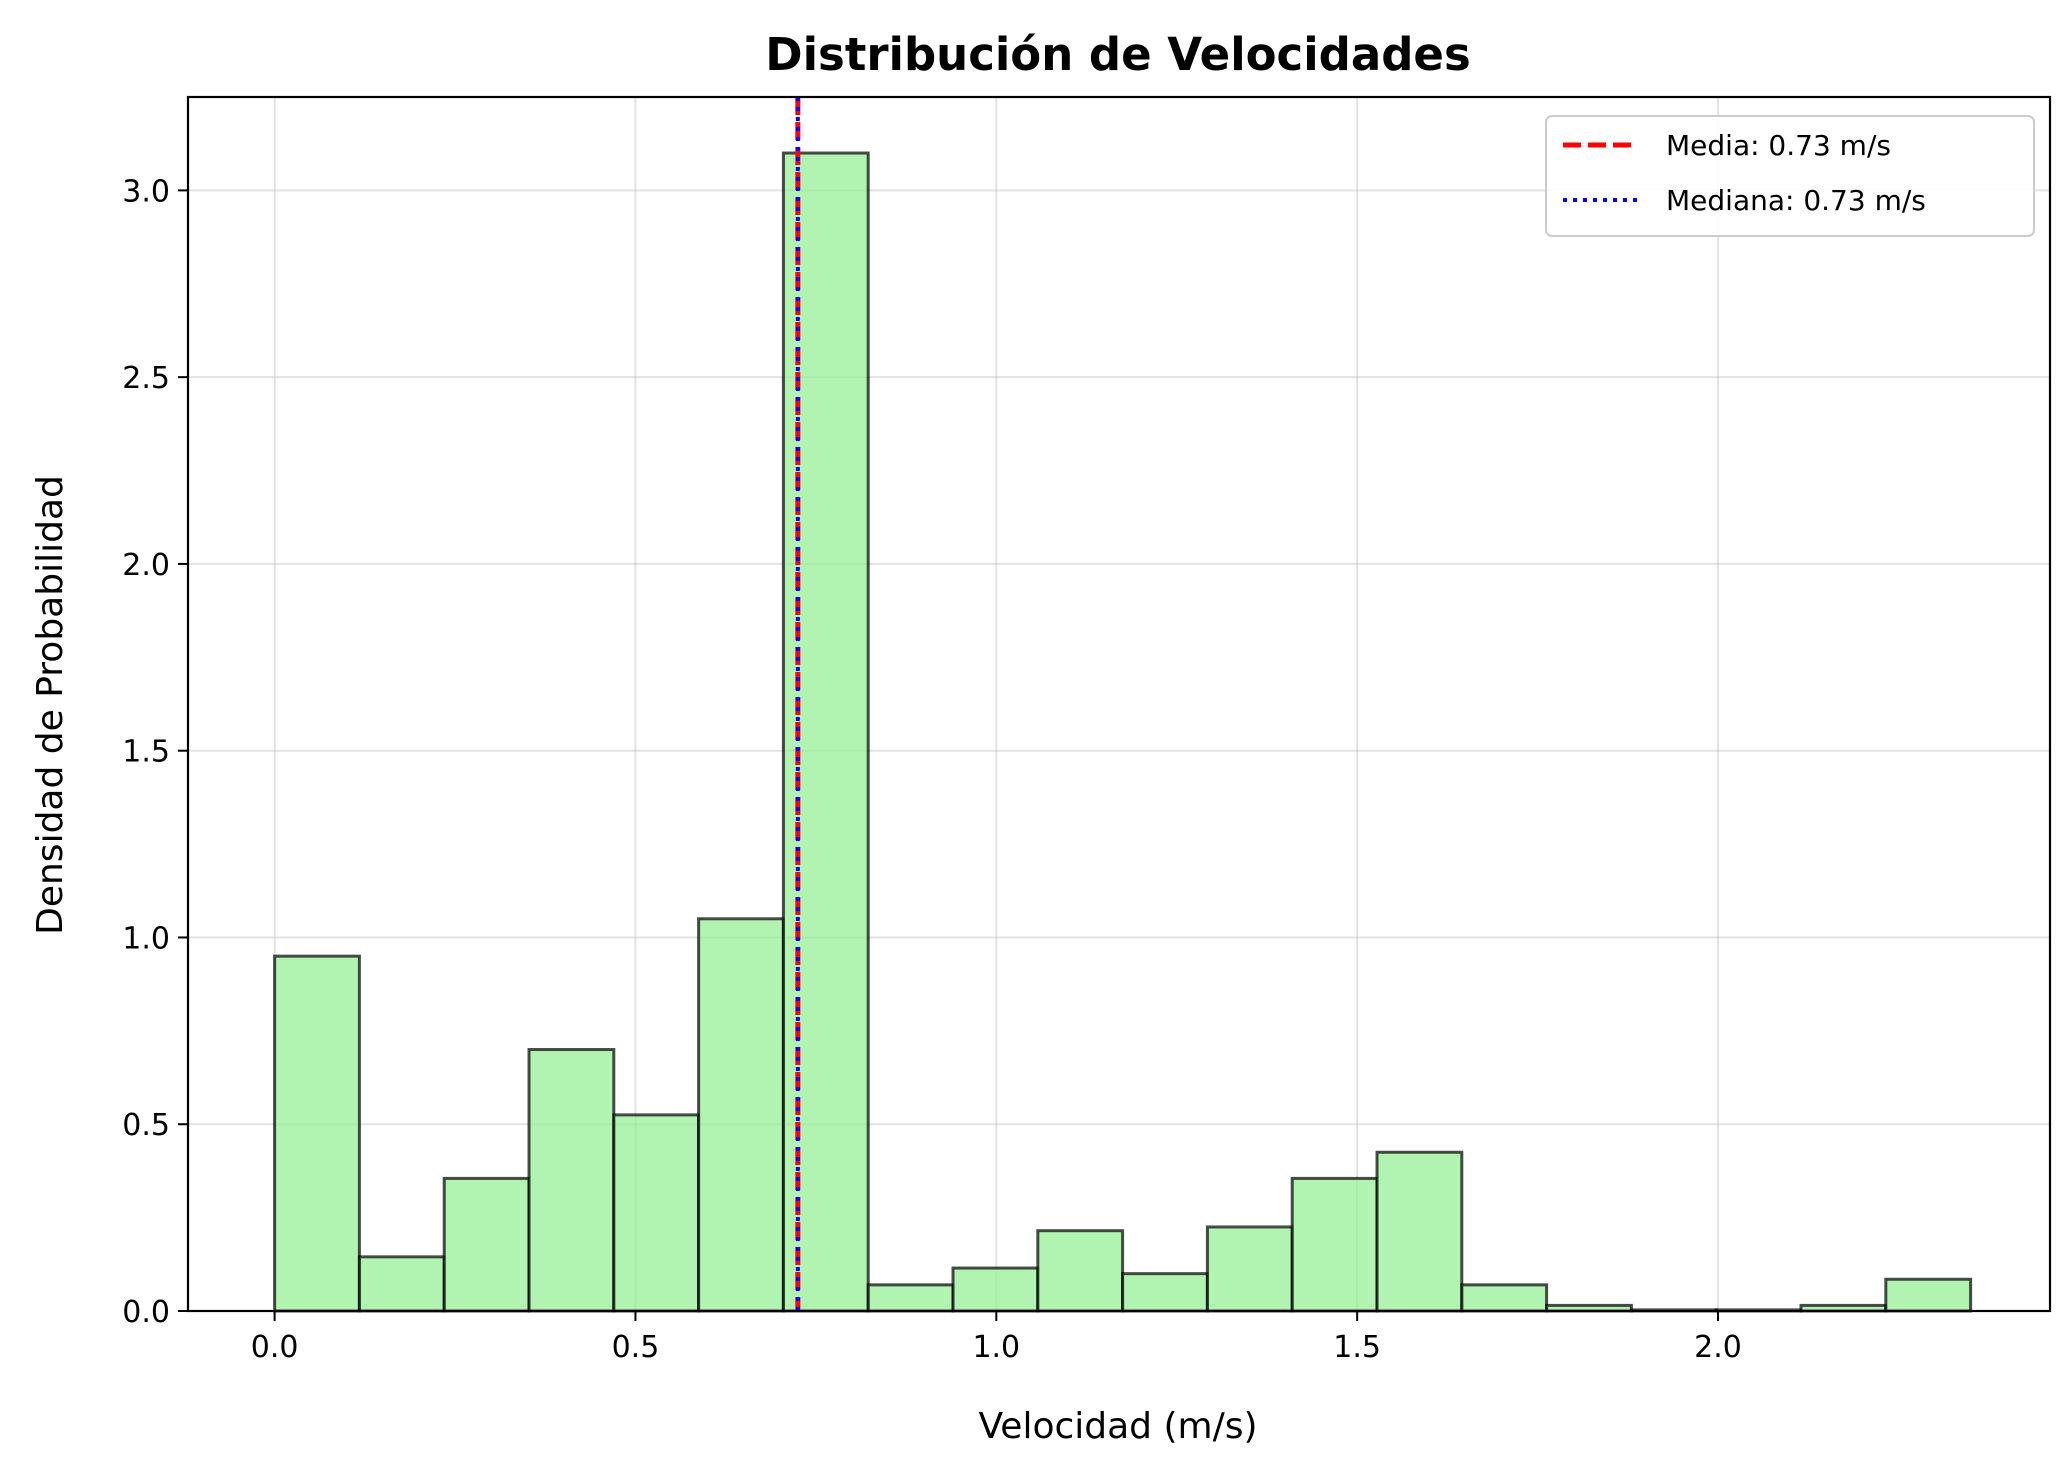 The height and width of the screenshot is (1469, 2070). Describe the element at coordinates (996, 1347) in the screenshot. I see `x-tick-label-2: 1.0` at that location.